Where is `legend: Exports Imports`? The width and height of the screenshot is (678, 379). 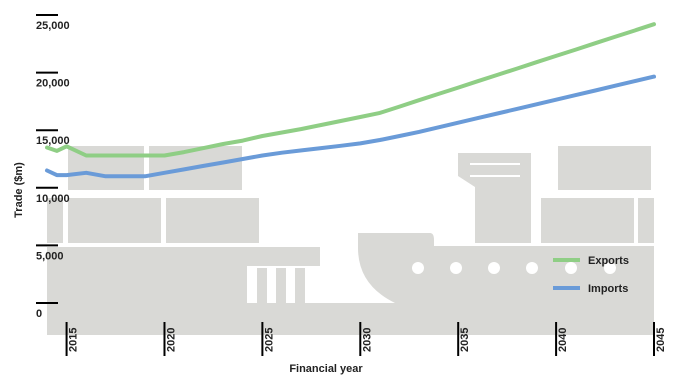
legend: Exports Imports is located at coordinates (591, 275).